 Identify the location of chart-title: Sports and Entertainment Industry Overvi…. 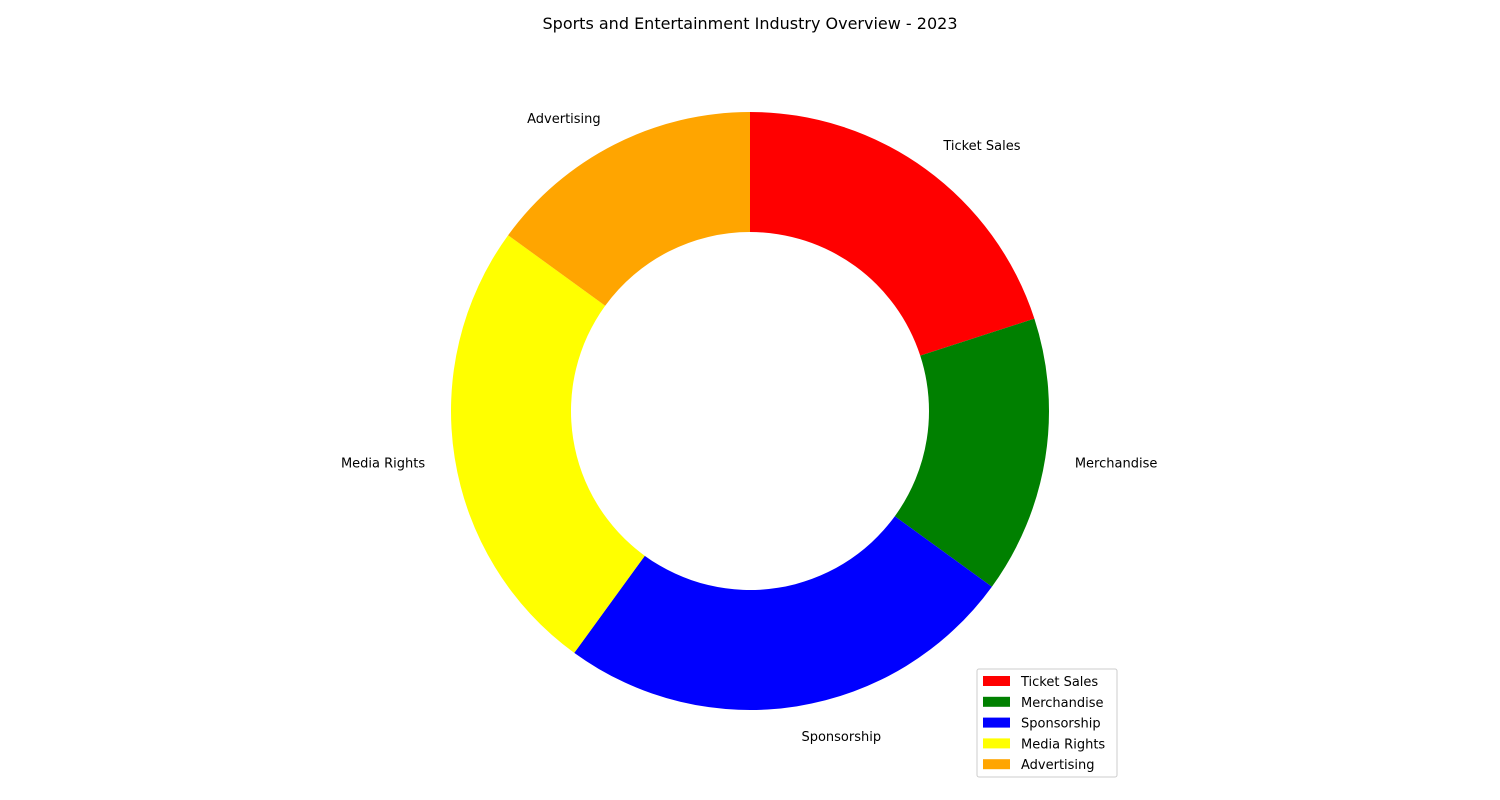
(750, 23).